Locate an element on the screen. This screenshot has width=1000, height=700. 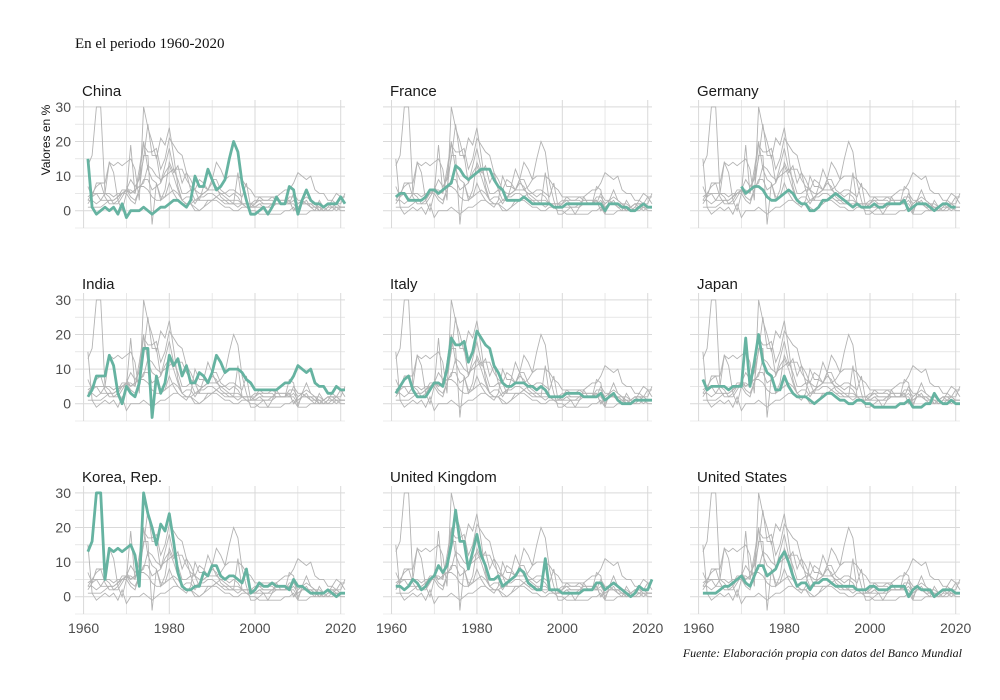
panel-india: India 0 10 20 30 is located at coordinates (200, 349).